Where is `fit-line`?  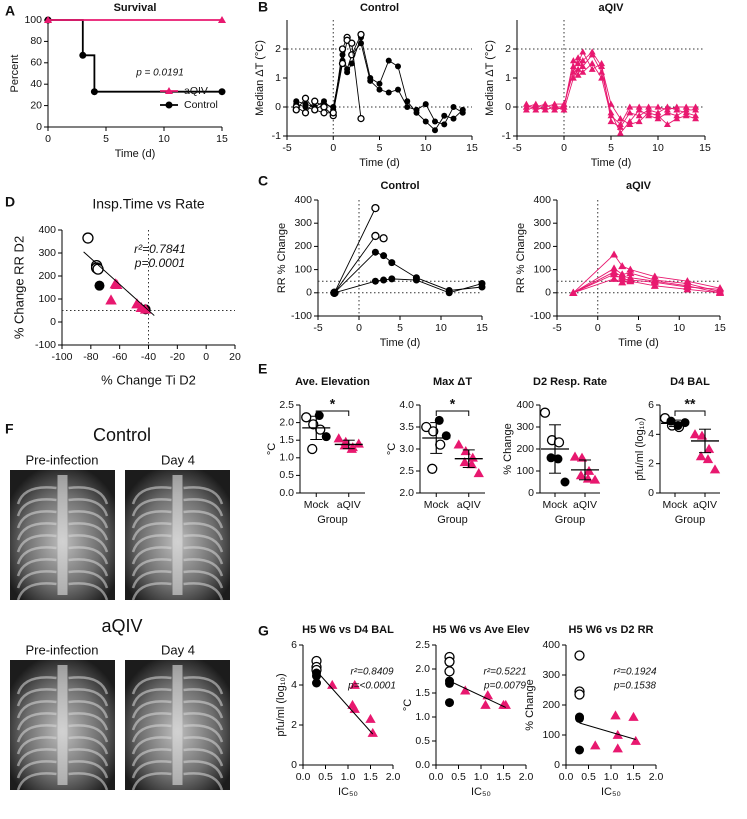 fit-line is located at coordinates (345, 702).